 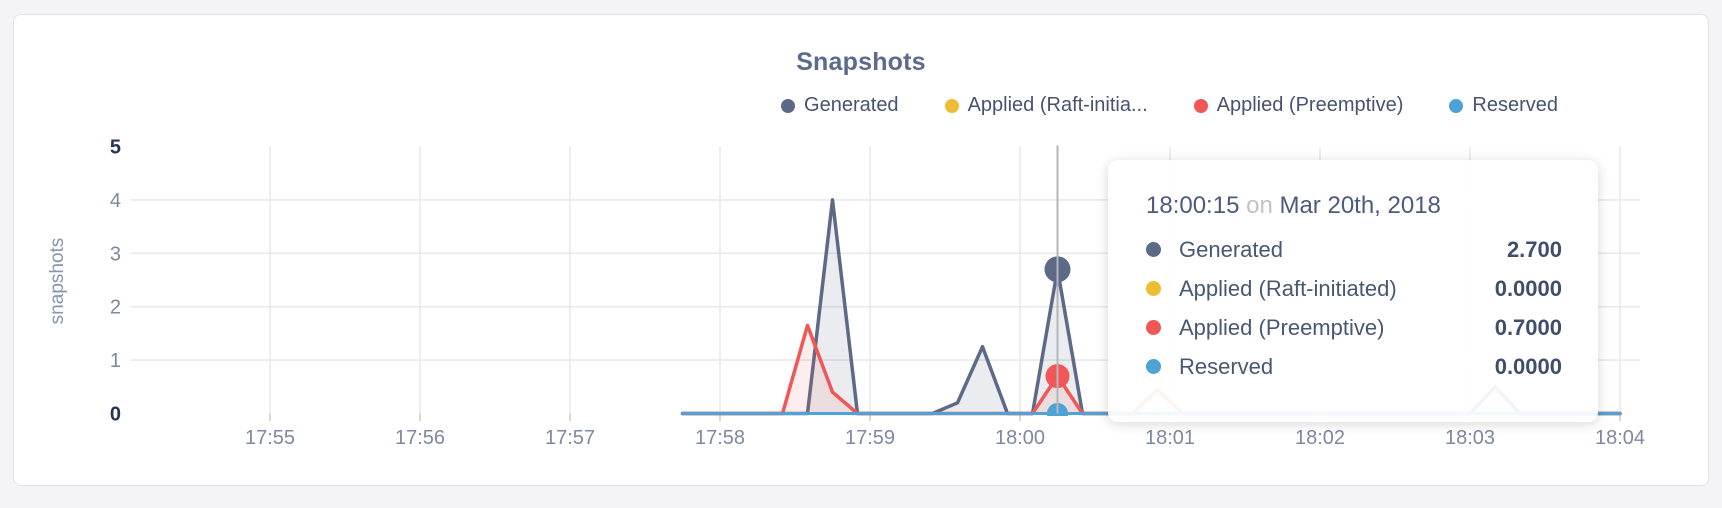 I want to click on tooltip-row: Generated 2.700, so click(x=1354, y=249).